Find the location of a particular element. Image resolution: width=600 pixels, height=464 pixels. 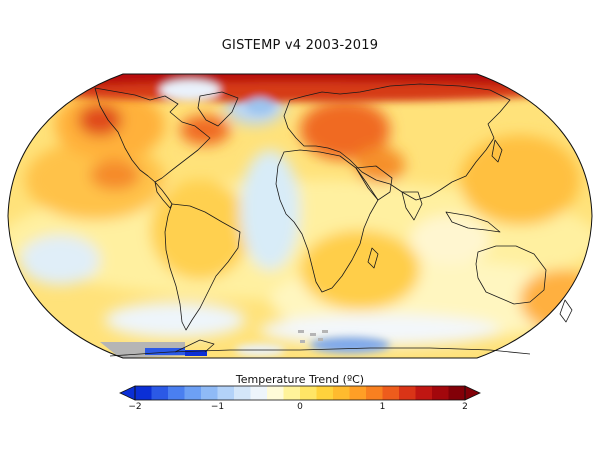

colorbar-tick: −2 is located at coordinates (135, 407).